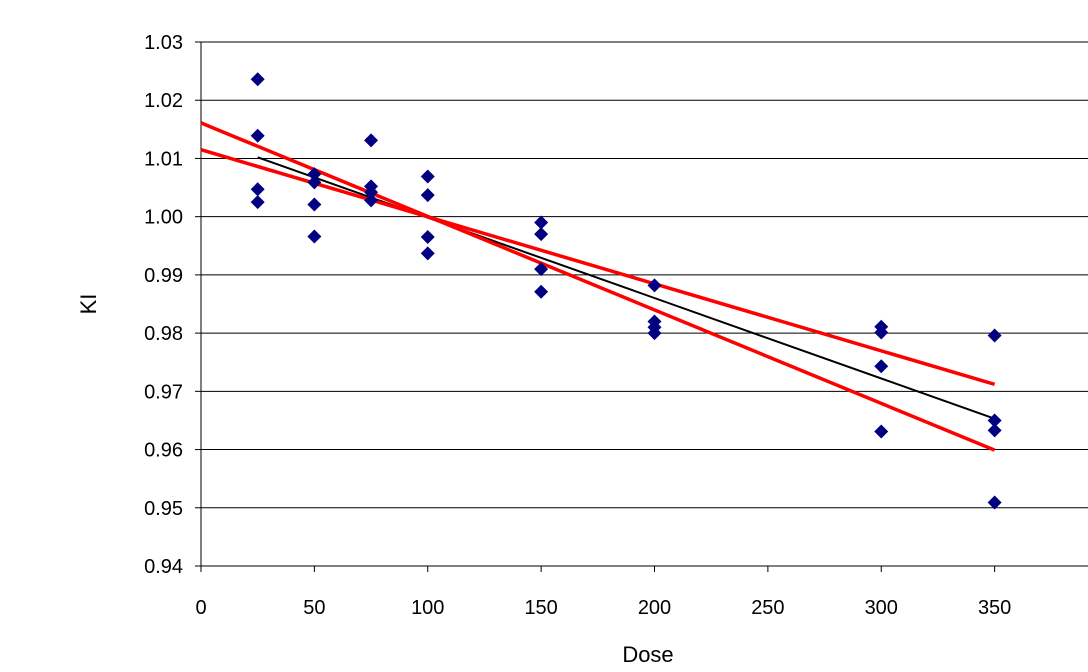  Describe the element at coordinates (540, 608) in the screenshot. I see `x-tick-label: 150` at that location.